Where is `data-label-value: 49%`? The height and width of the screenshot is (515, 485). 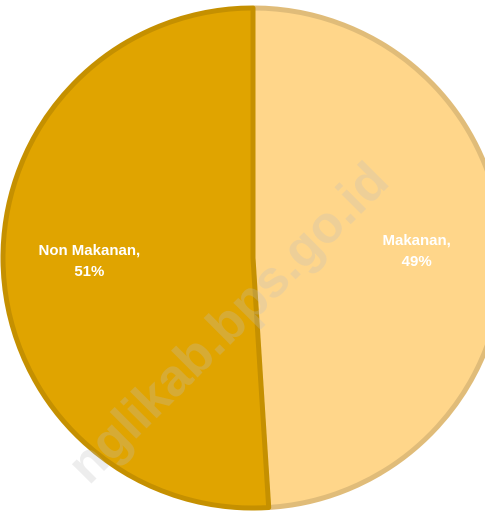
data-label-value: 49% is located at coordinates (417, 261).